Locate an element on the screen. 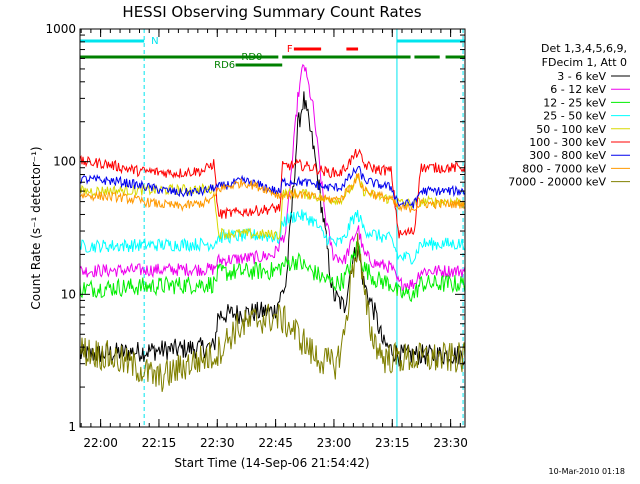 Image resolution: width=640 pixels, height=484 pixels. x-tick-label-3: 22:45 is located at coordinates (275, 443).